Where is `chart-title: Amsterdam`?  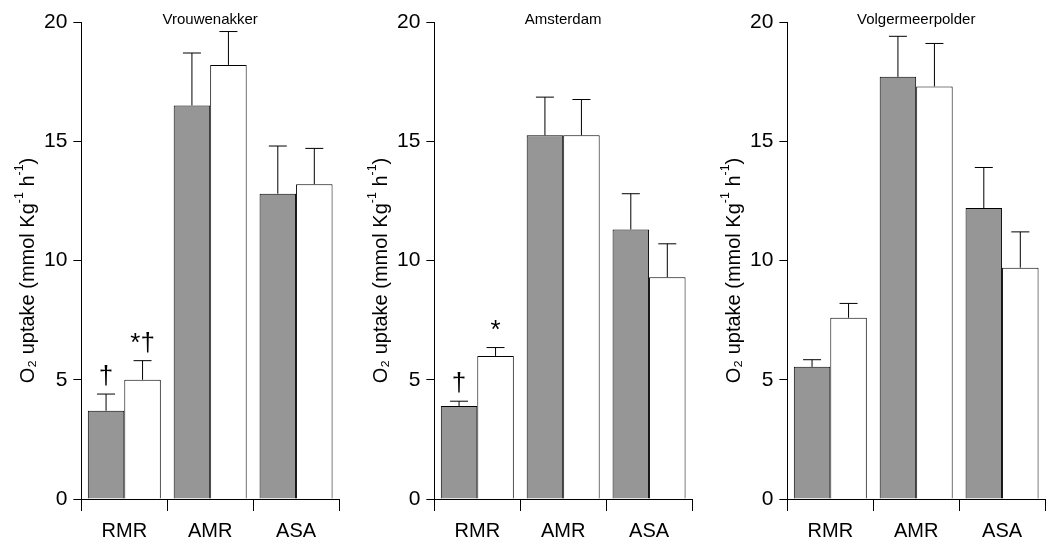 chart-title: Amsterdam is located at coordinates (563, 19).